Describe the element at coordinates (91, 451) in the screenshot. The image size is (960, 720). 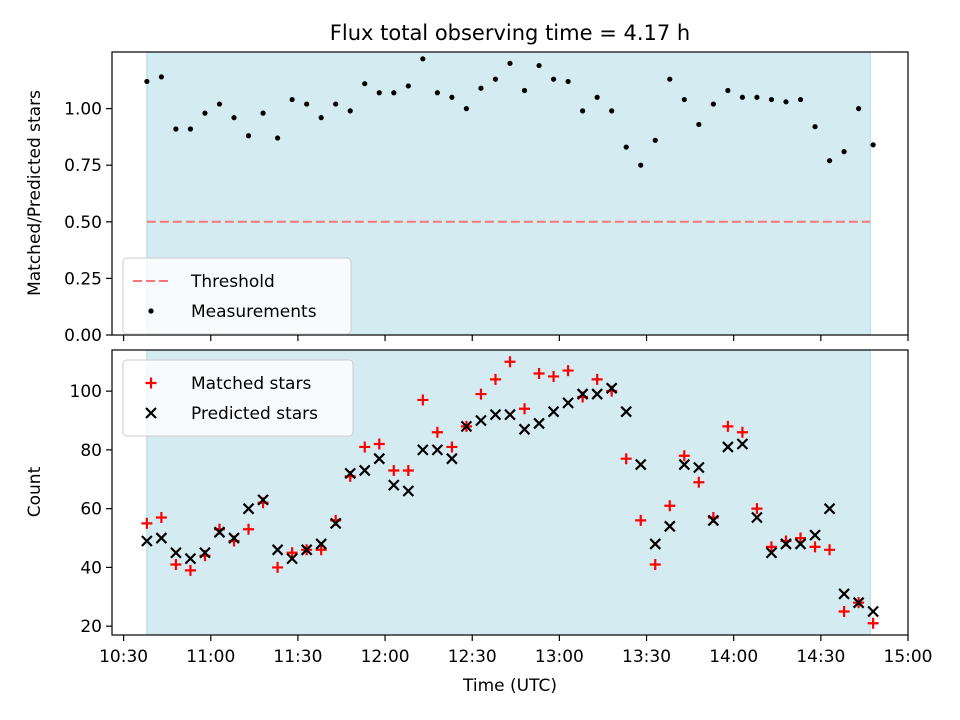
I see `bottom-y-tick-label-3: 80` at that location.